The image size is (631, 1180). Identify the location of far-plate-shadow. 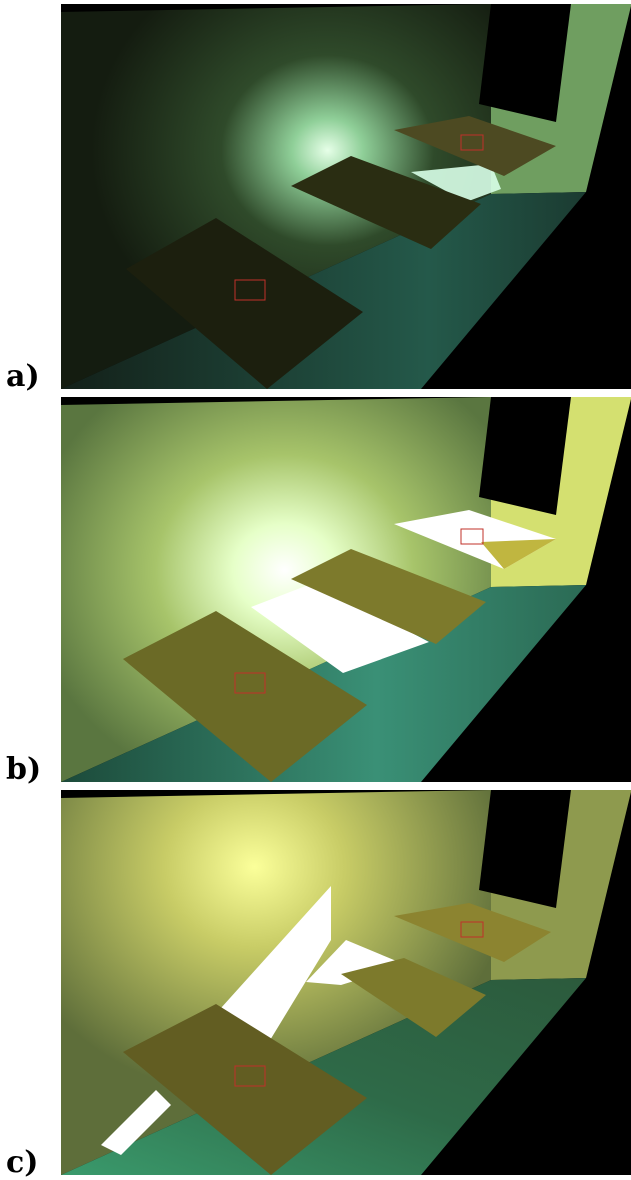
(518, 554).